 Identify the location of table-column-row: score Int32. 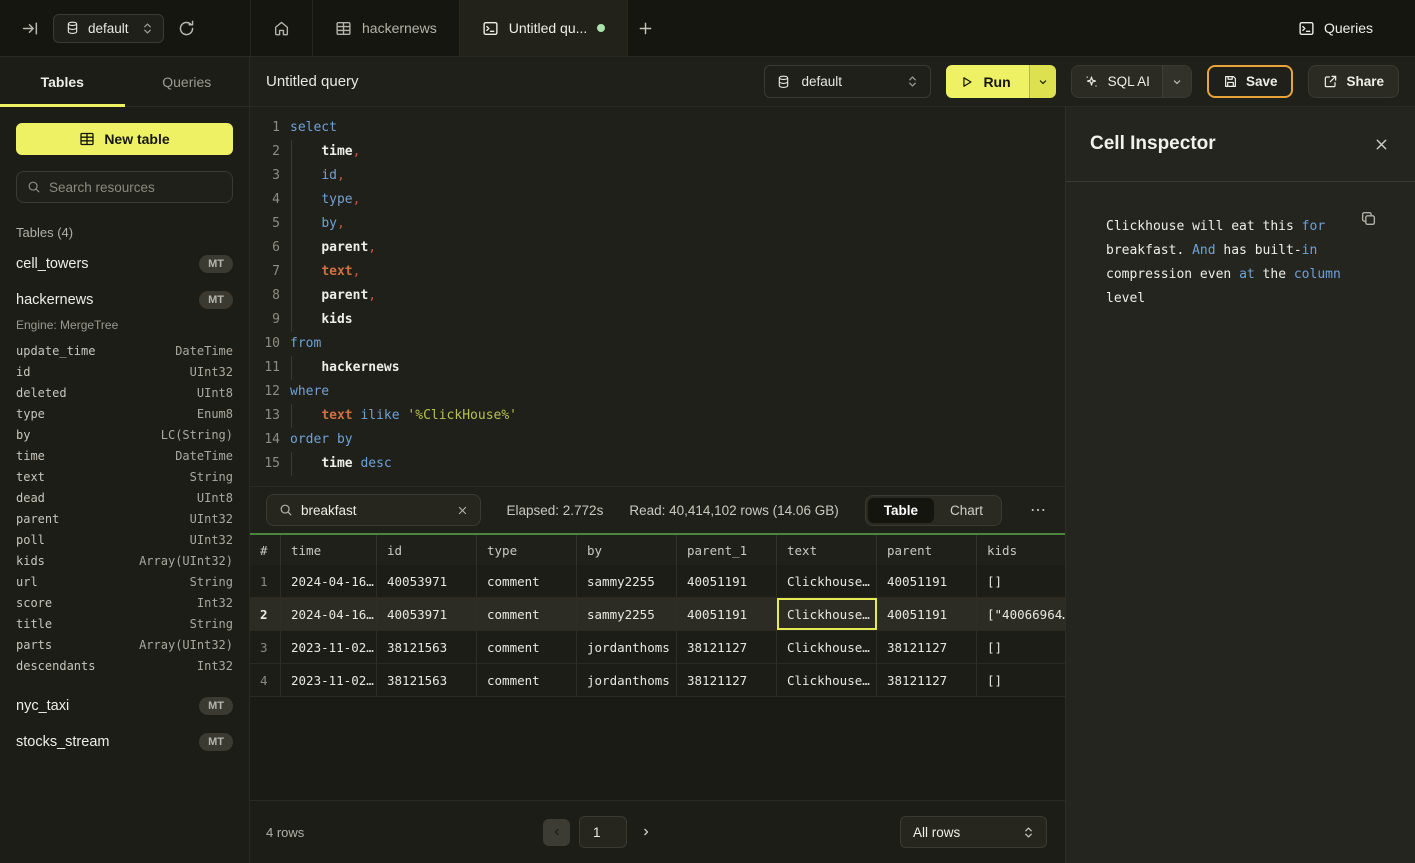
(124, 602).